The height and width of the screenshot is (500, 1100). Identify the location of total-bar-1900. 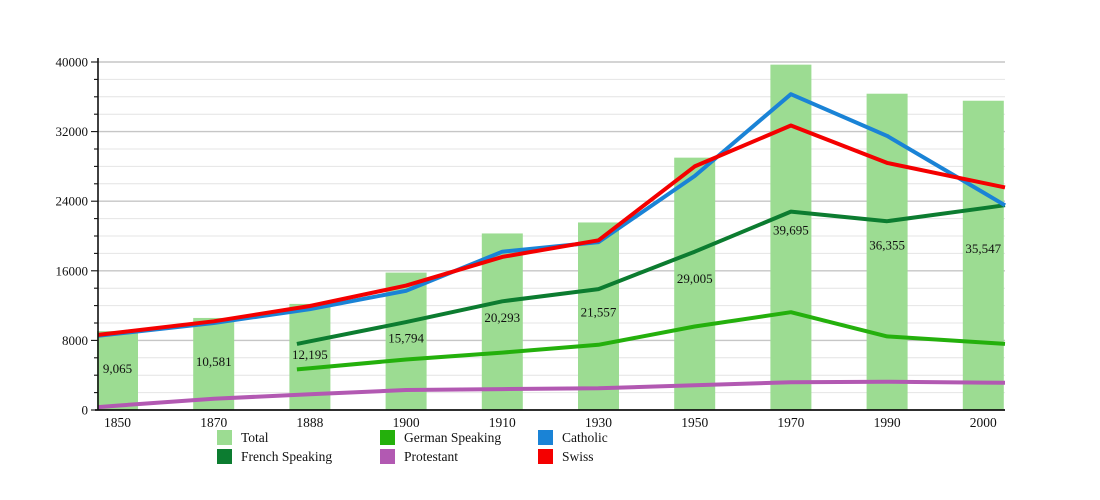
(406, 341).